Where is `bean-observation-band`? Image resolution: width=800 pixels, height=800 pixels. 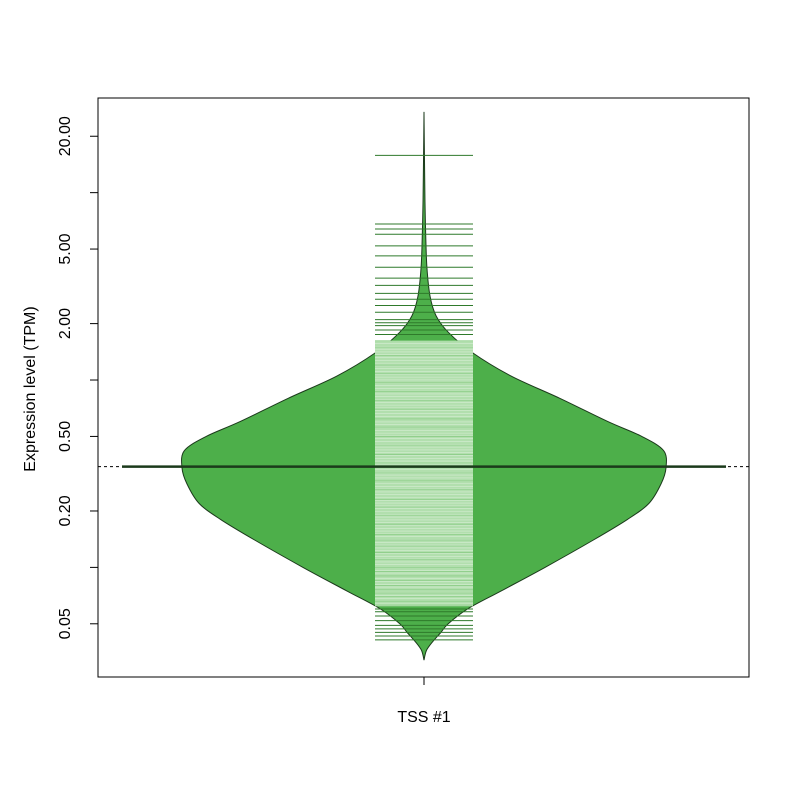
bean-observation-band is located at coordinates (424, 473).